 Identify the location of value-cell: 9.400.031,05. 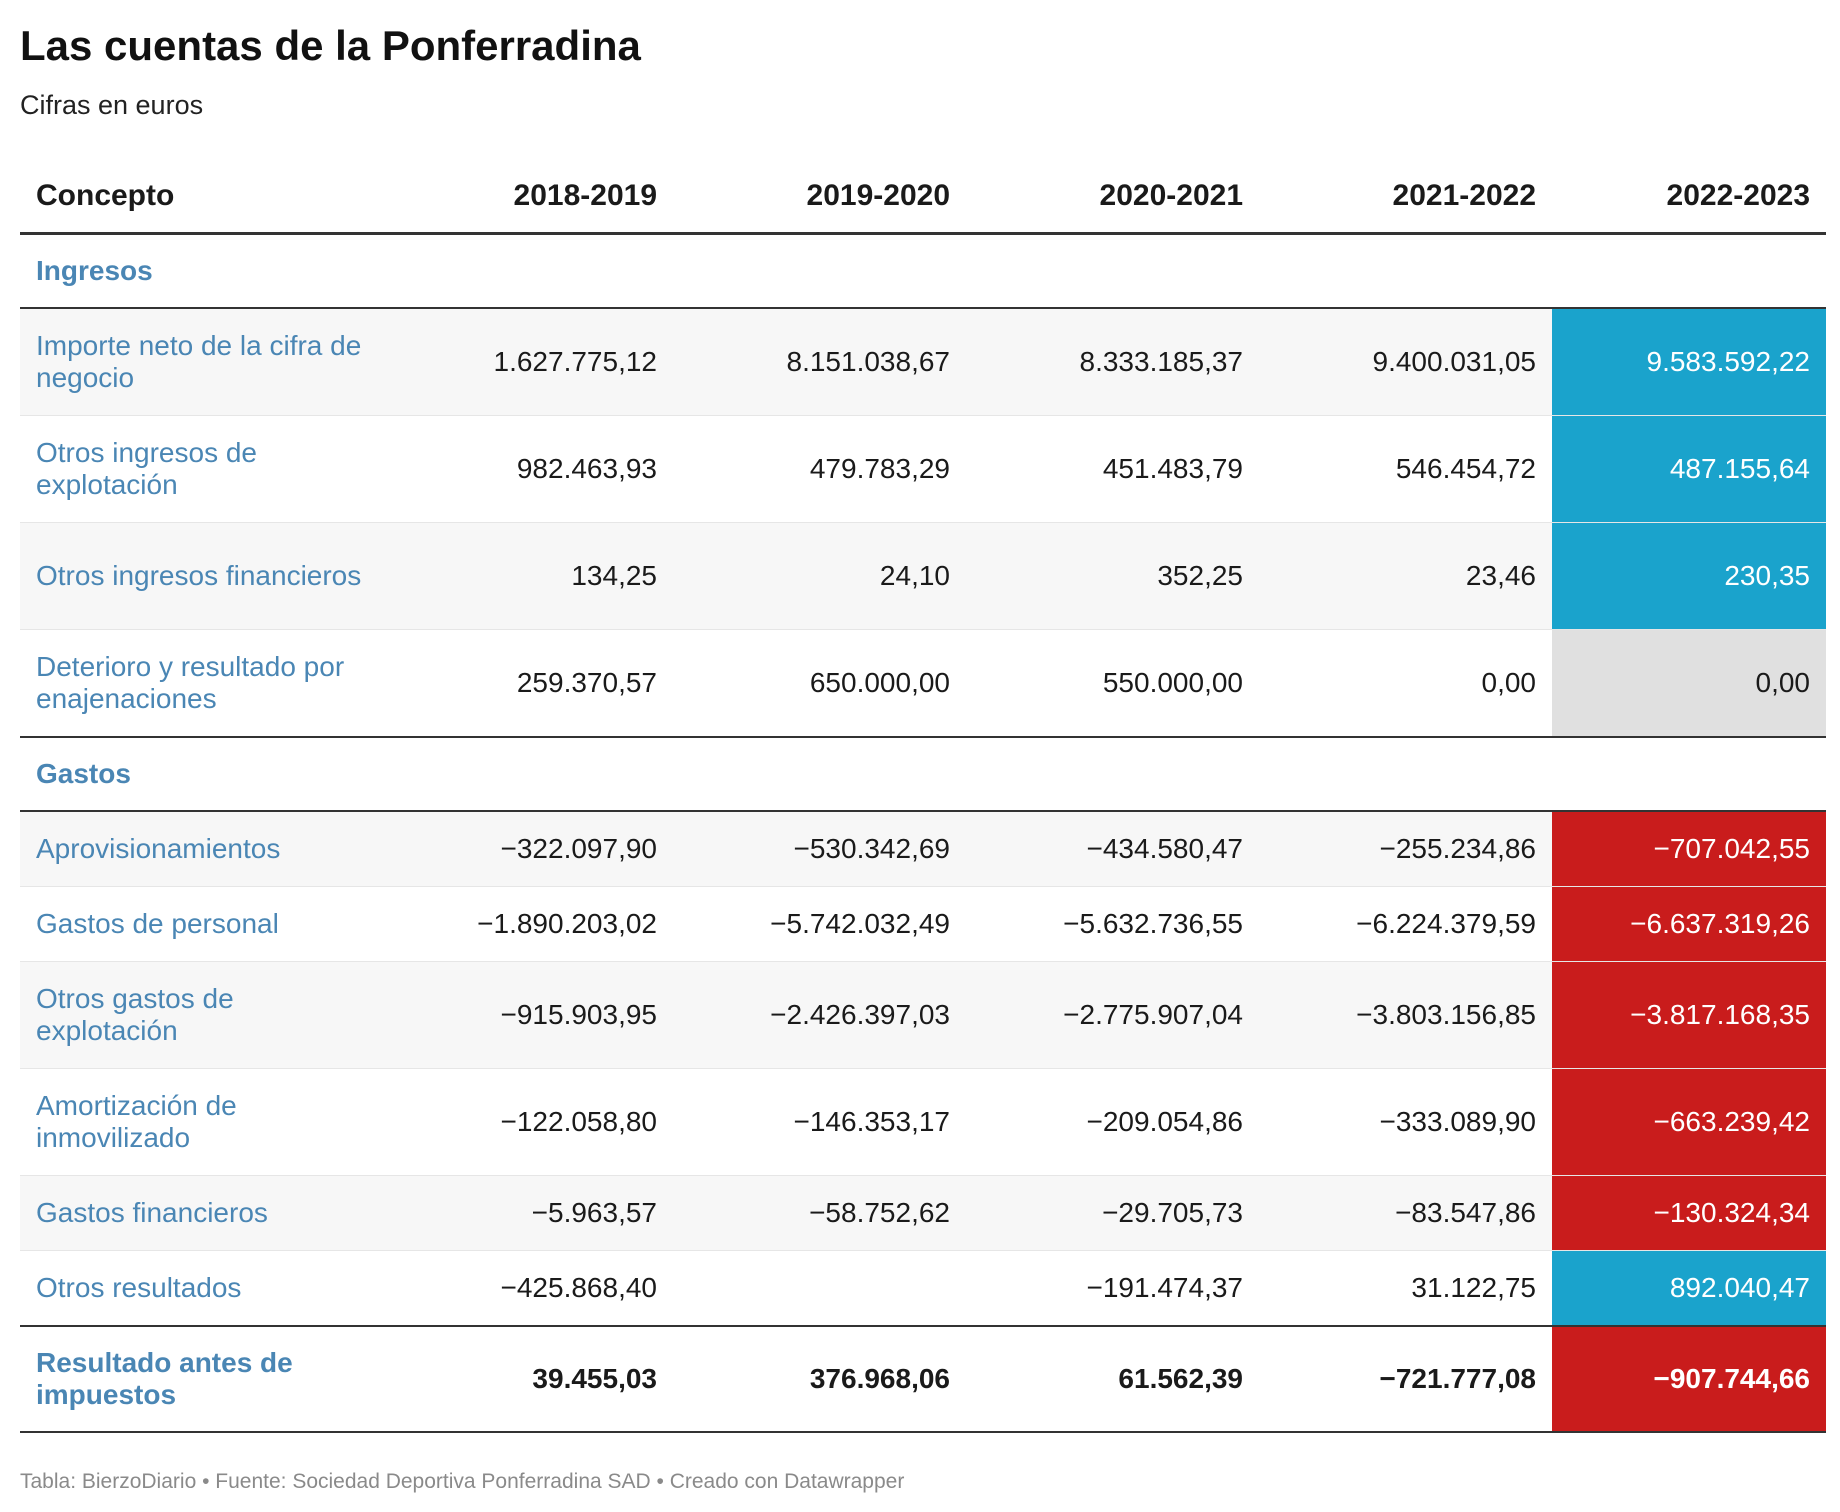
(1405, 362).